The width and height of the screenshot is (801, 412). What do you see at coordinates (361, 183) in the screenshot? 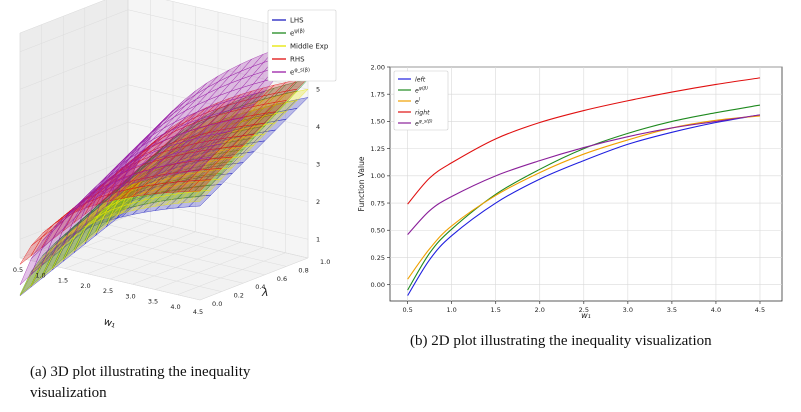
I see `y-axis-label: Function Value` at bounding box center [361, 183].